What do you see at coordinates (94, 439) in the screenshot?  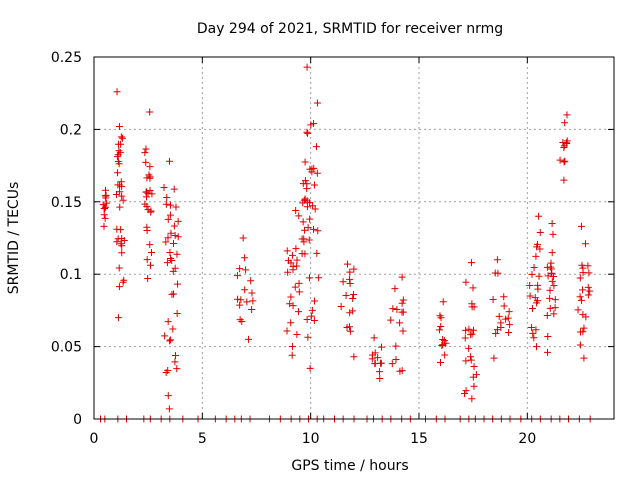 I see `x-tick-label: 0` at bounding box center [94, 439].